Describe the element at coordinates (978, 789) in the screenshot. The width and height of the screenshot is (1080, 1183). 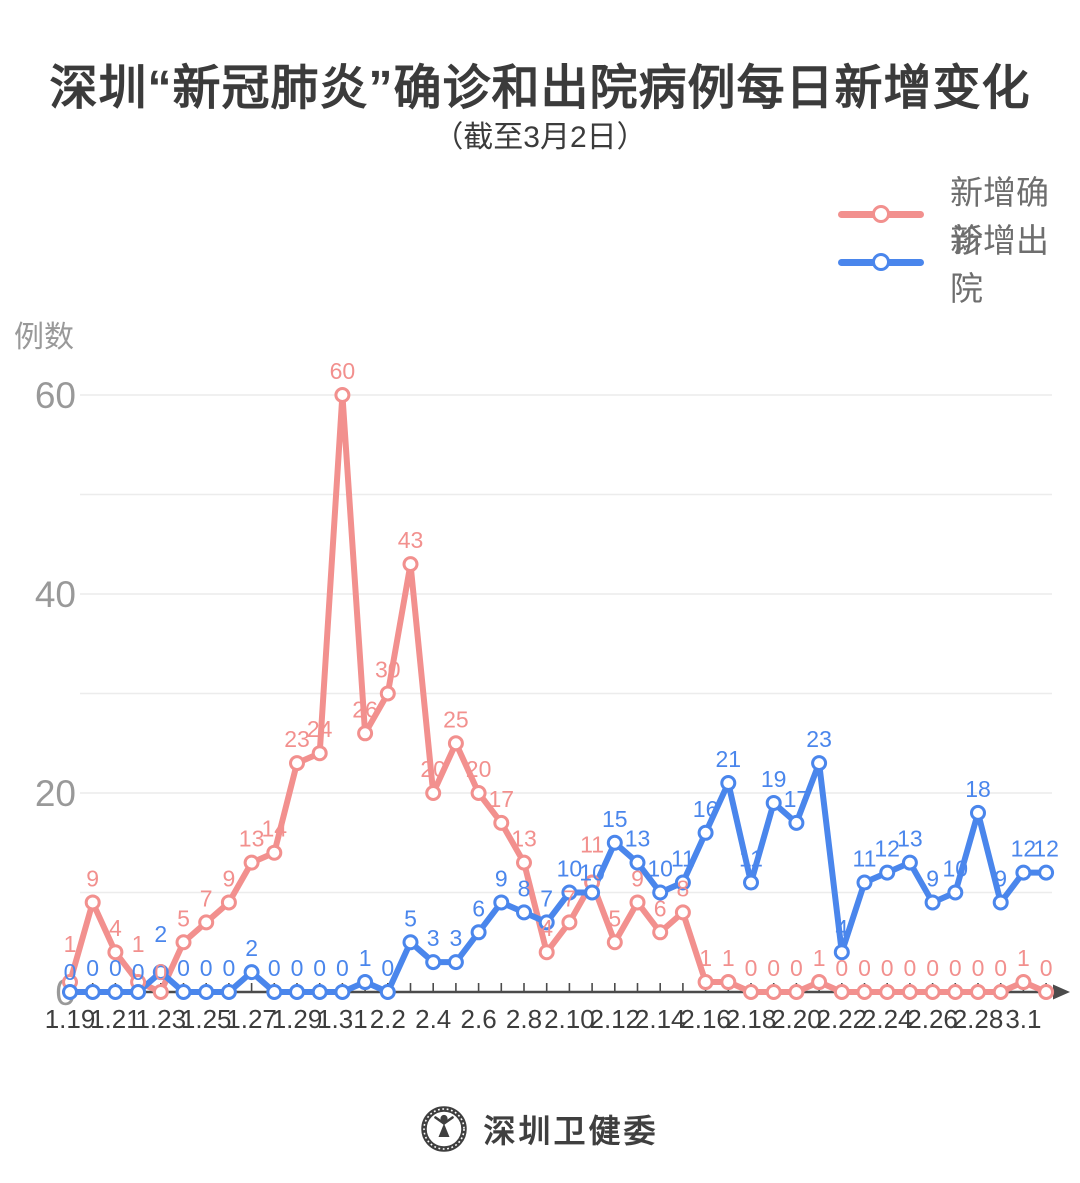
I see `discharged-point-label: 18` at that location.